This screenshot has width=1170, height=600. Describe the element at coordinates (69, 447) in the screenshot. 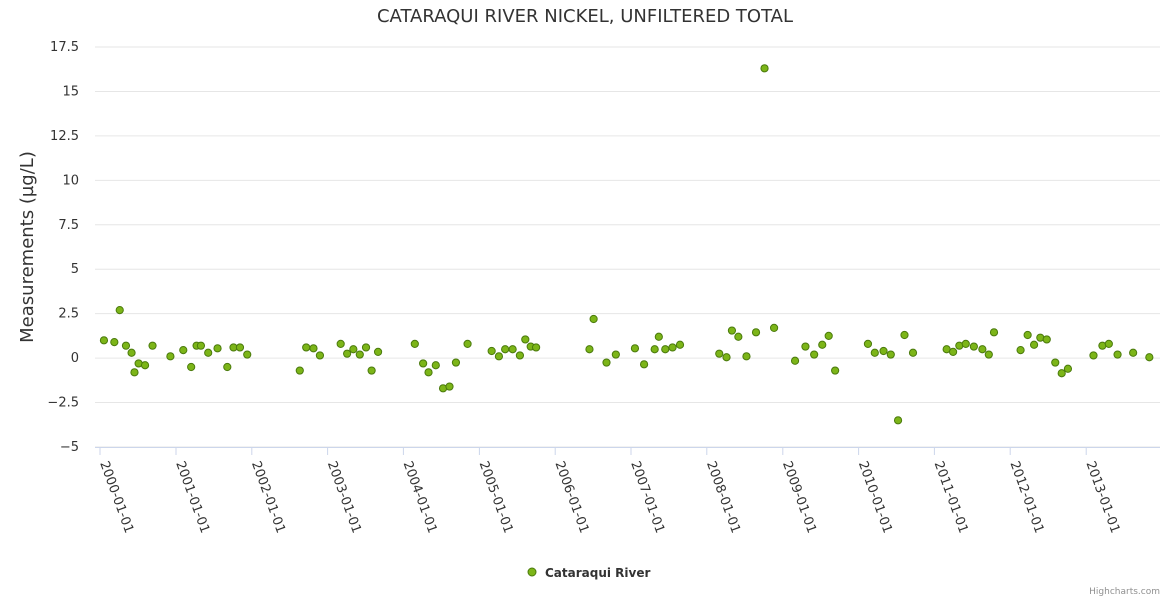

I see `y-tick-label: −5` at that location.